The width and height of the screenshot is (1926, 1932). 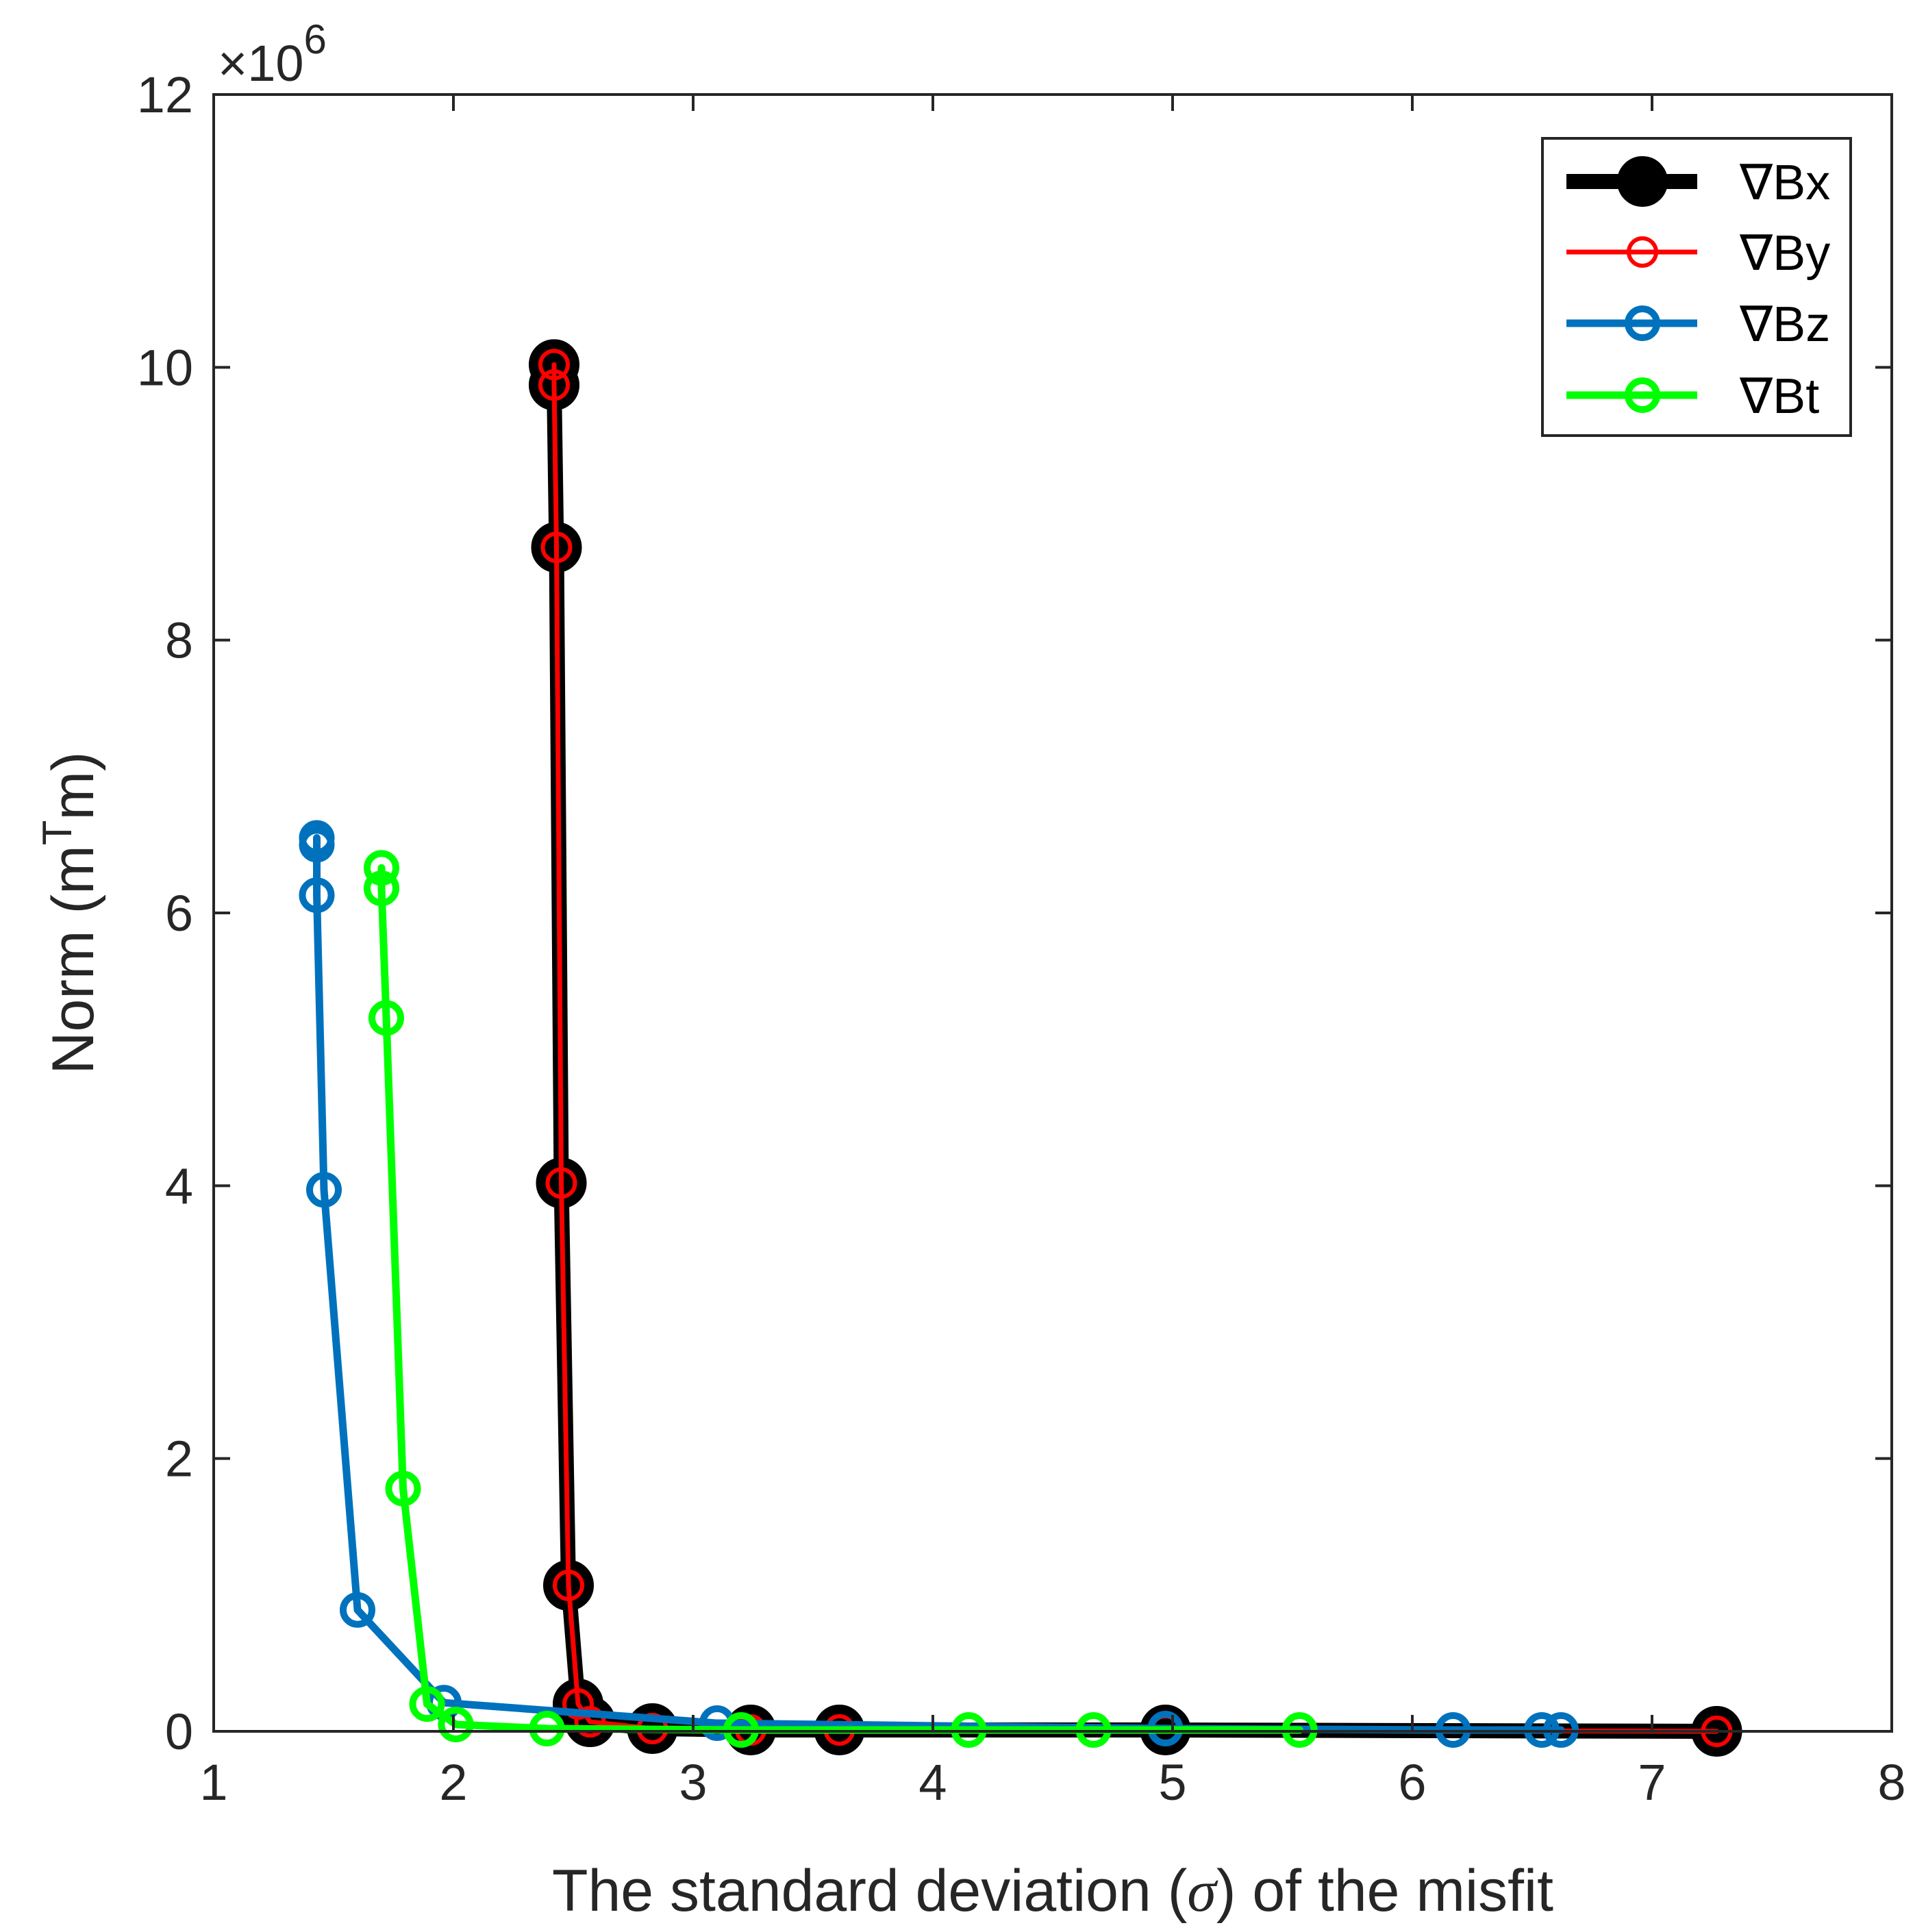 I want to click on x-tick-label: 4, so click(x=933, y=1783).